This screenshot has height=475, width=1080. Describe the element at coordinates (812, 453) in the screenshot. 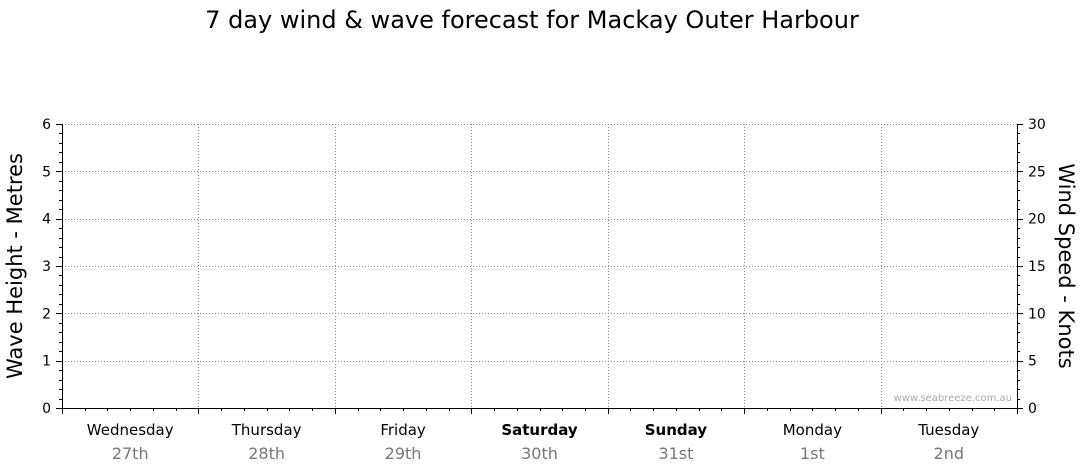

I see `day-date-label: 1st` at that location.